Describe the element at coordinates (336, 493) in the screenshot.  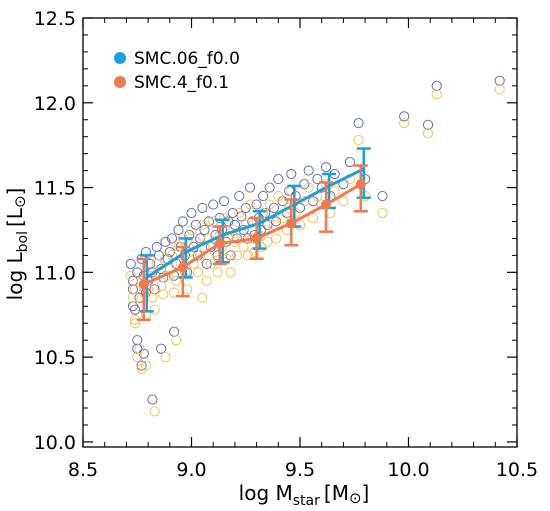
I see `x-axis-label-unit: [M` at that location.